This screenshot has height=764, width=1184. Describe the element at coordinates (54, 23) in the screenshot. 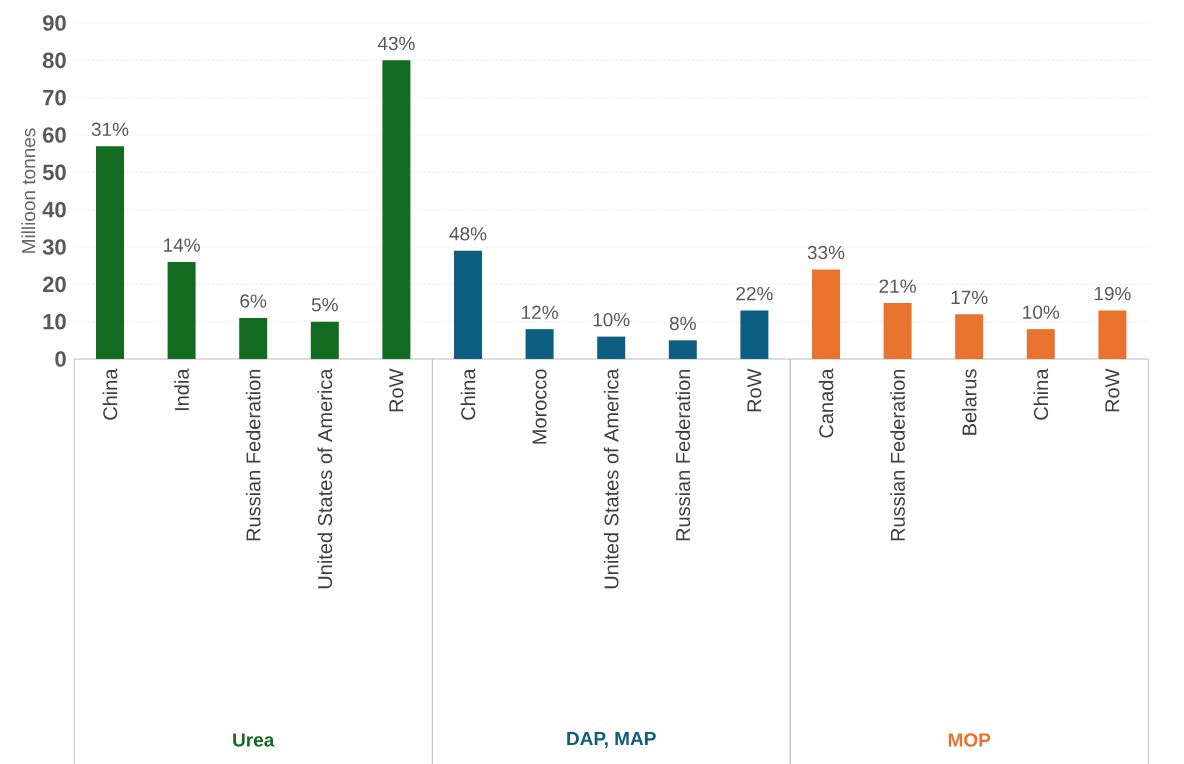

I see `y-tick-label: 90` at that location.